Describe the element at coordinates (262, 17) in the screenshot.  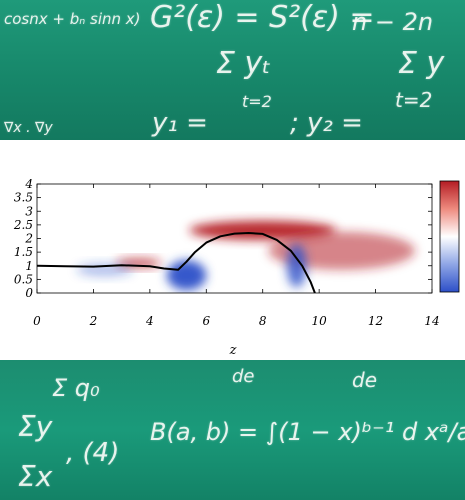
I see `formula-g-squared: G²(ε) = S²(ε) =` at that location.